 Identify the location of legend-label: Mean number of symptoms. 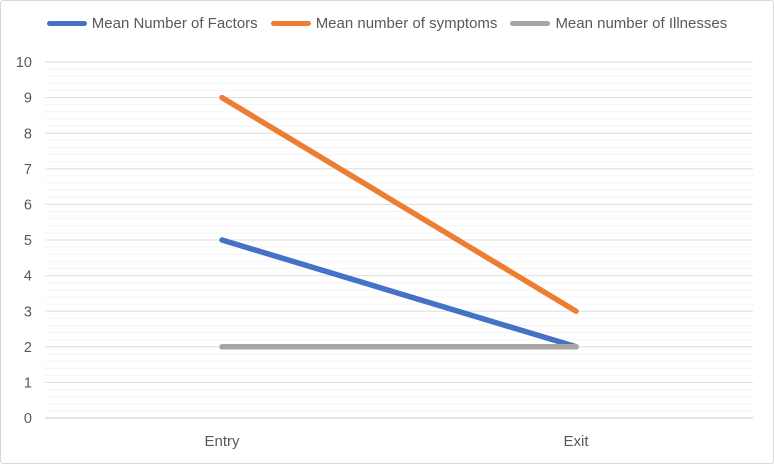
(406, 23).